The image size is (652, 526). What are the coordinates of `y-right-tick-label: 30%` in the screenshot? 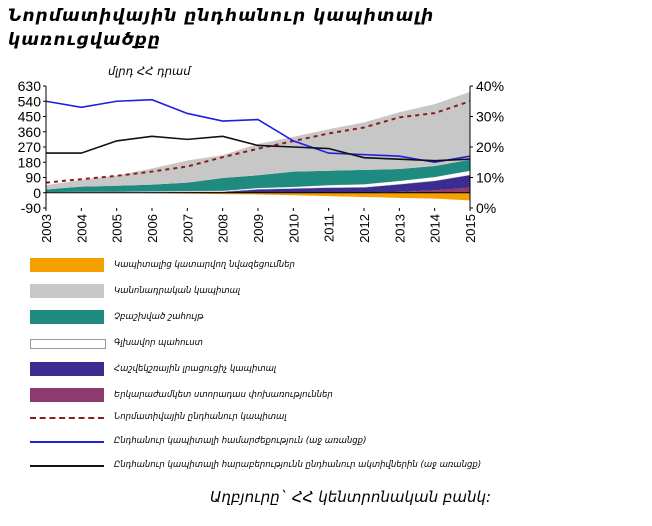 It's located at (490, 117).